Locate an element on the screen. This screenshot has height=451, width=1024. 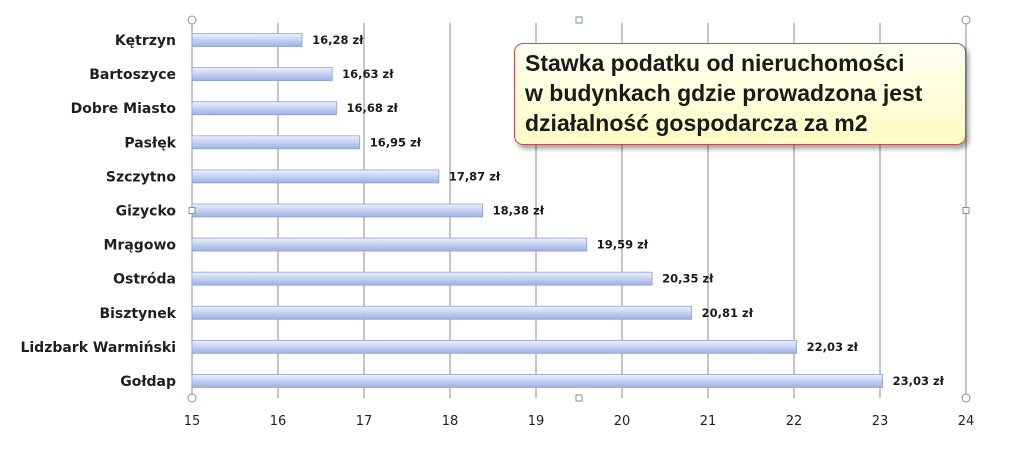
category-label: Szczytno is located at coordinates (141, 177).